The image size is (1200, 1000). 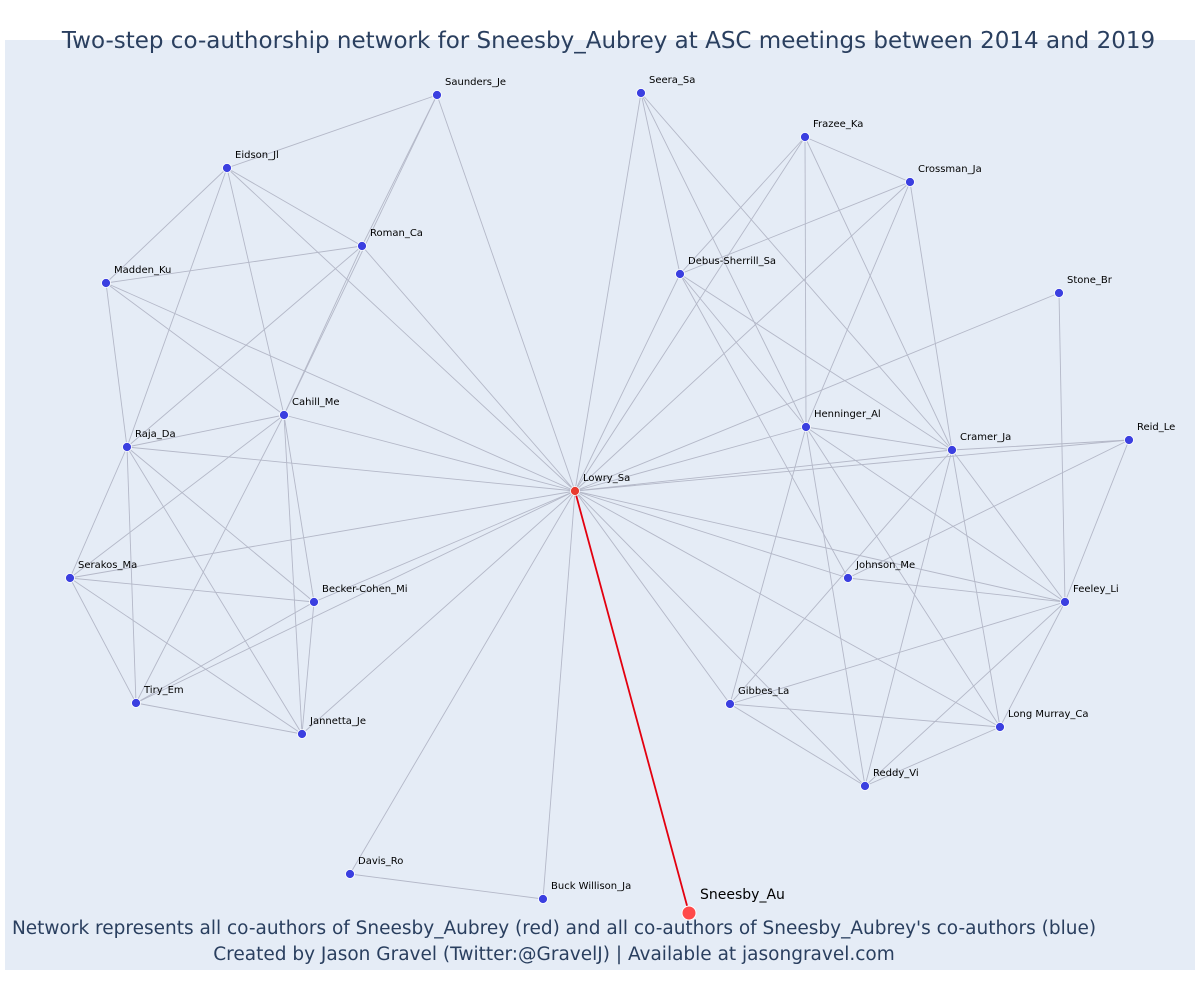 What do you see at coordinates (847, 414) in the screenshot?
I see `node-label-henninger-al: Henninger_Al` at bounding box center [847, 414].